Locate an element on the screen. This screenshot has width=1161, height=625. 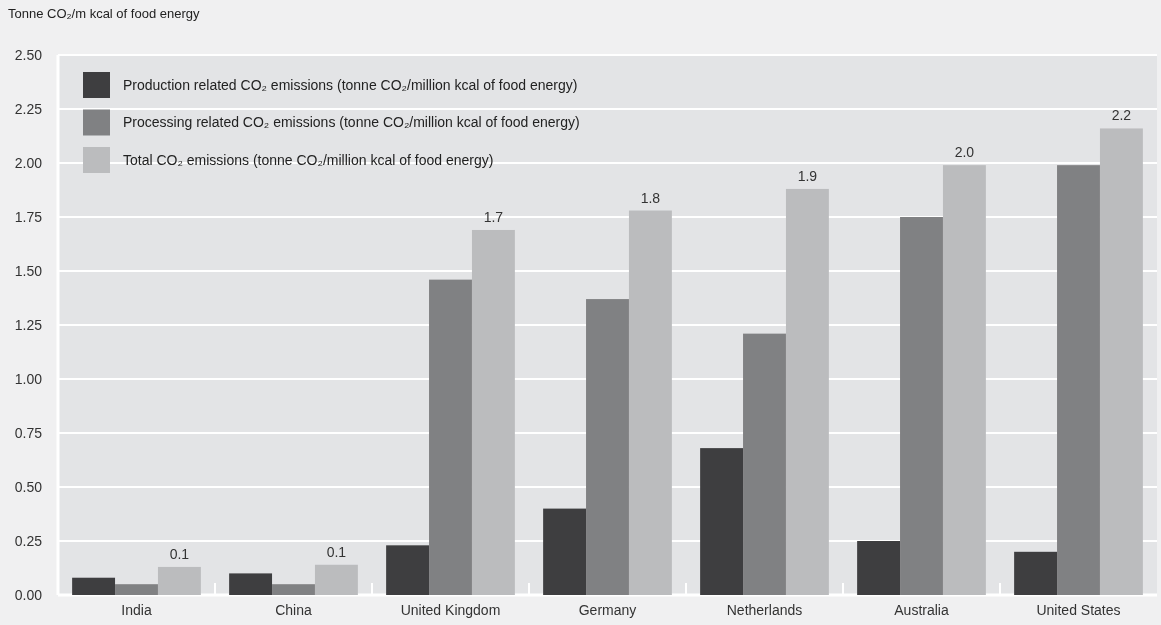
y-tick-label: 0.50 is located at coordinates (28, 486).